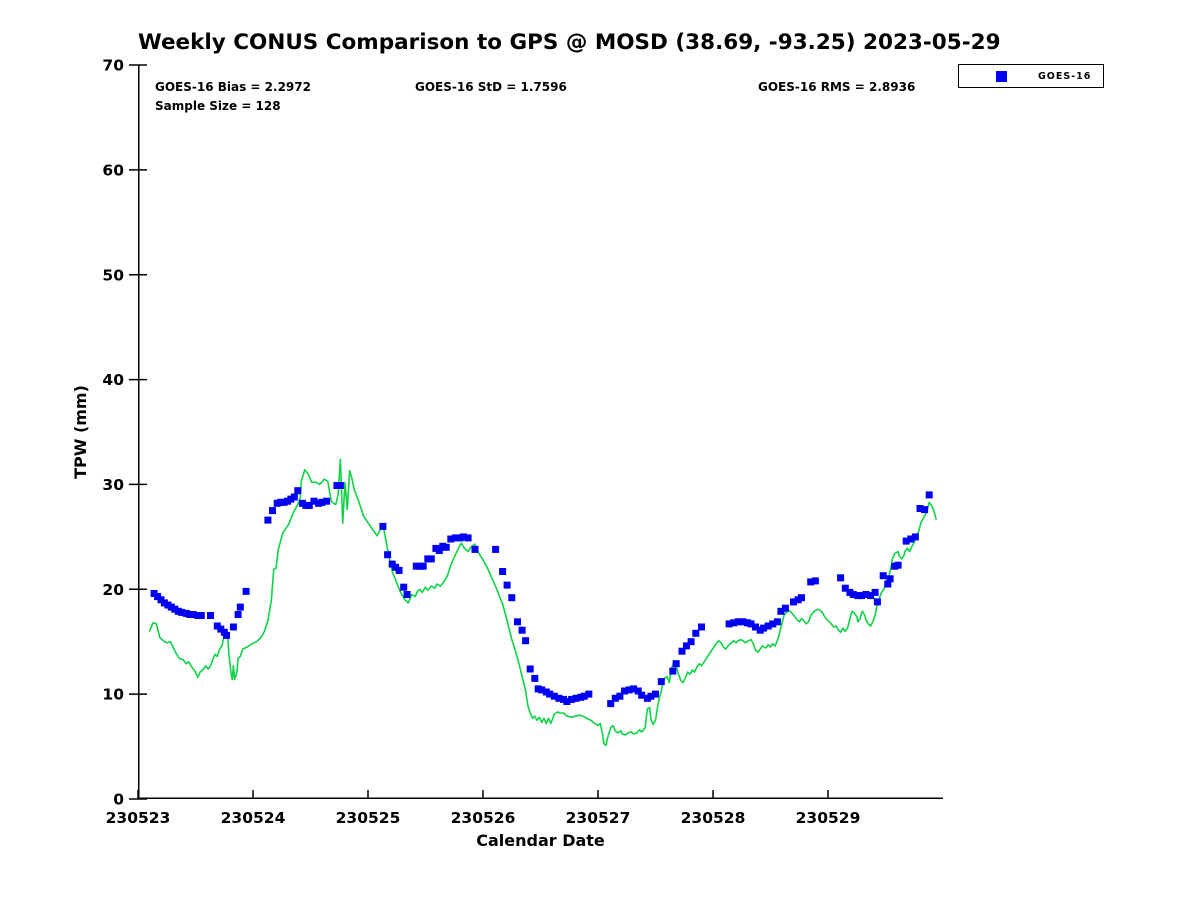 This screenshot has height=900, width=1200. I want to click on stat-sample-size: Sample Size = 128, so click(218, 106).